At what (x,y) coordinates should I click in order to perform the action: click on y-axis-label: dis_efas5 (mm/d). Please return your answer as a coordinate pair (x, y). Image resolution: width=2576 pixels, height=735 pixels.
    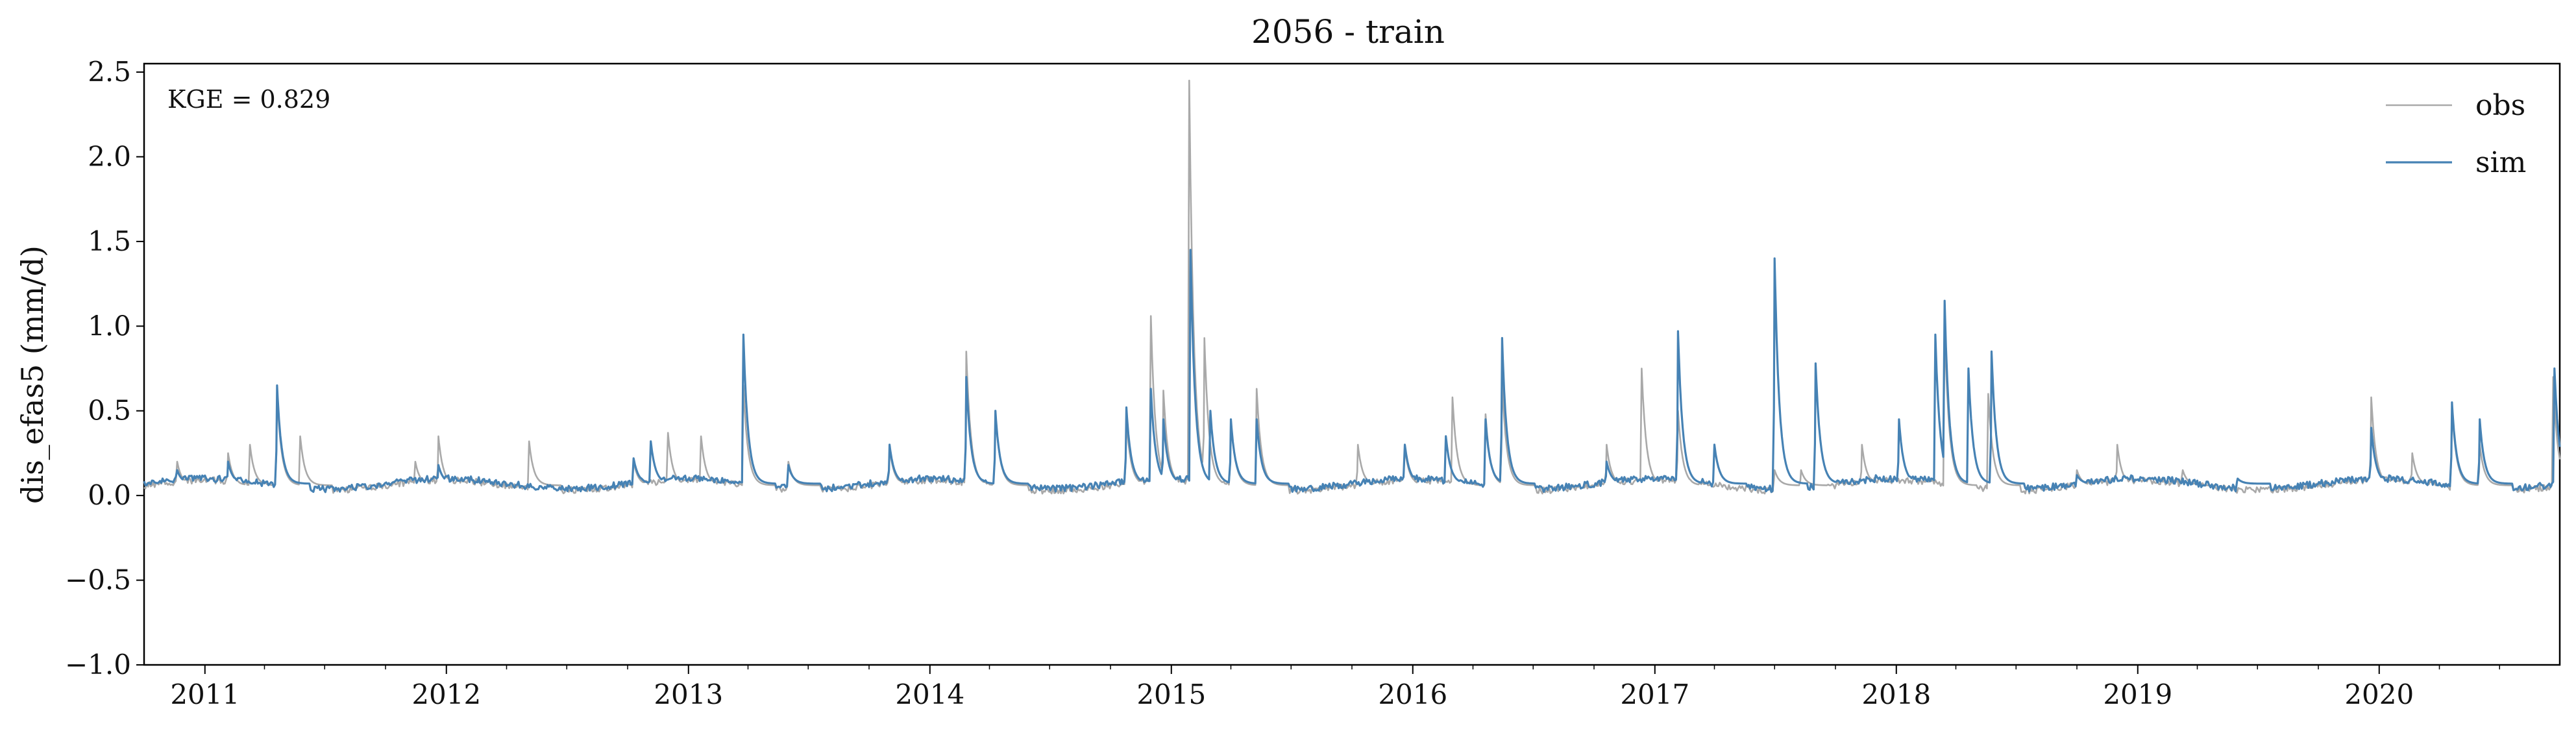
    Looking at the image, I should click on (32, 374).